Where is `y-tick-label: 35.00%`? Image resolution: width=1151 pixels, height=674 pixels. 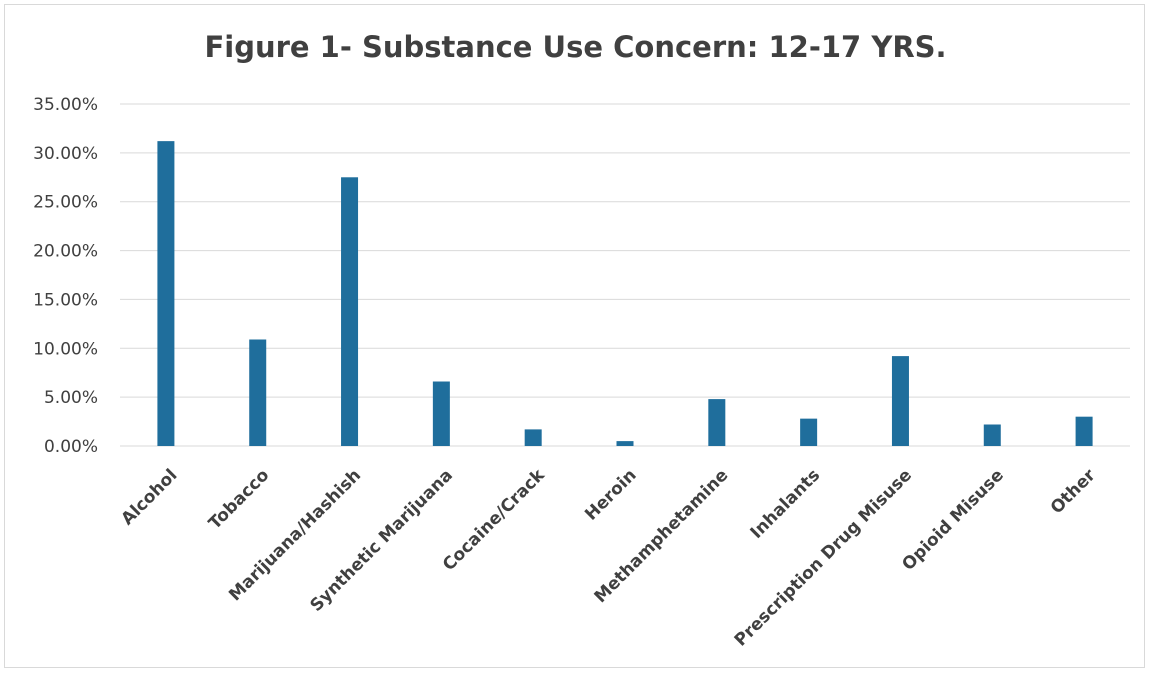 y-tick-label: 35.00% is located at coordinates (65, 105).